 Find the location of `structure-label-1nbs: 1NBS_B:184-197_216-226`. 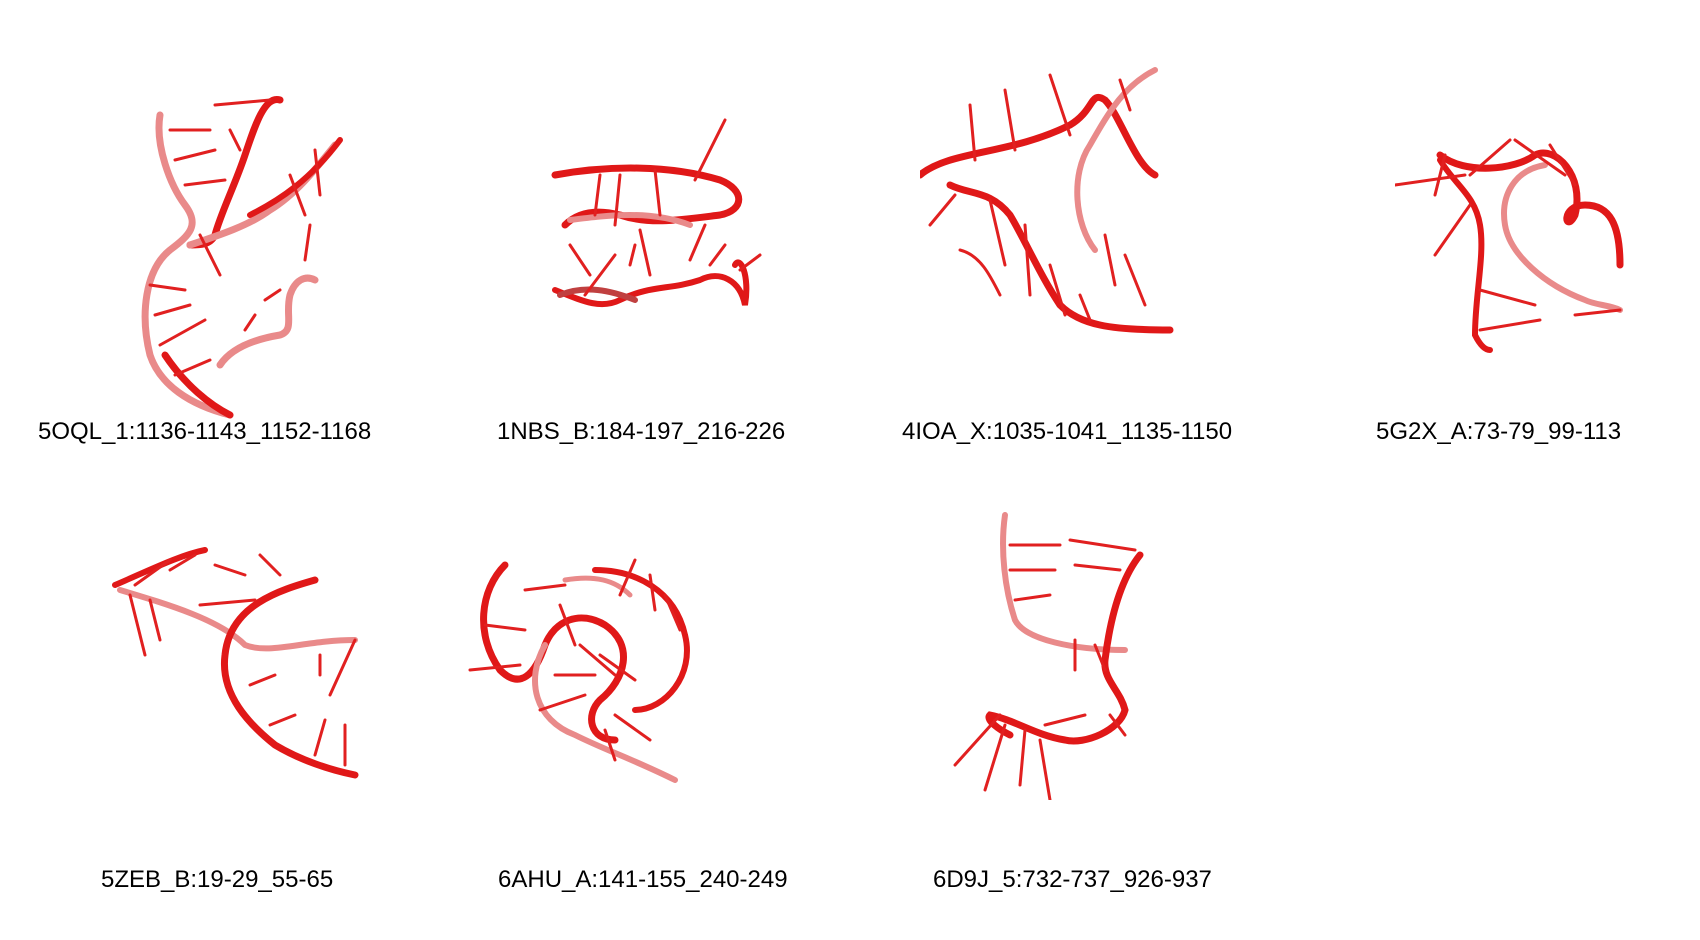

structure-label-1nbs: 1NBS_B:184-197_216-226 is located at coordinates (641, 431).